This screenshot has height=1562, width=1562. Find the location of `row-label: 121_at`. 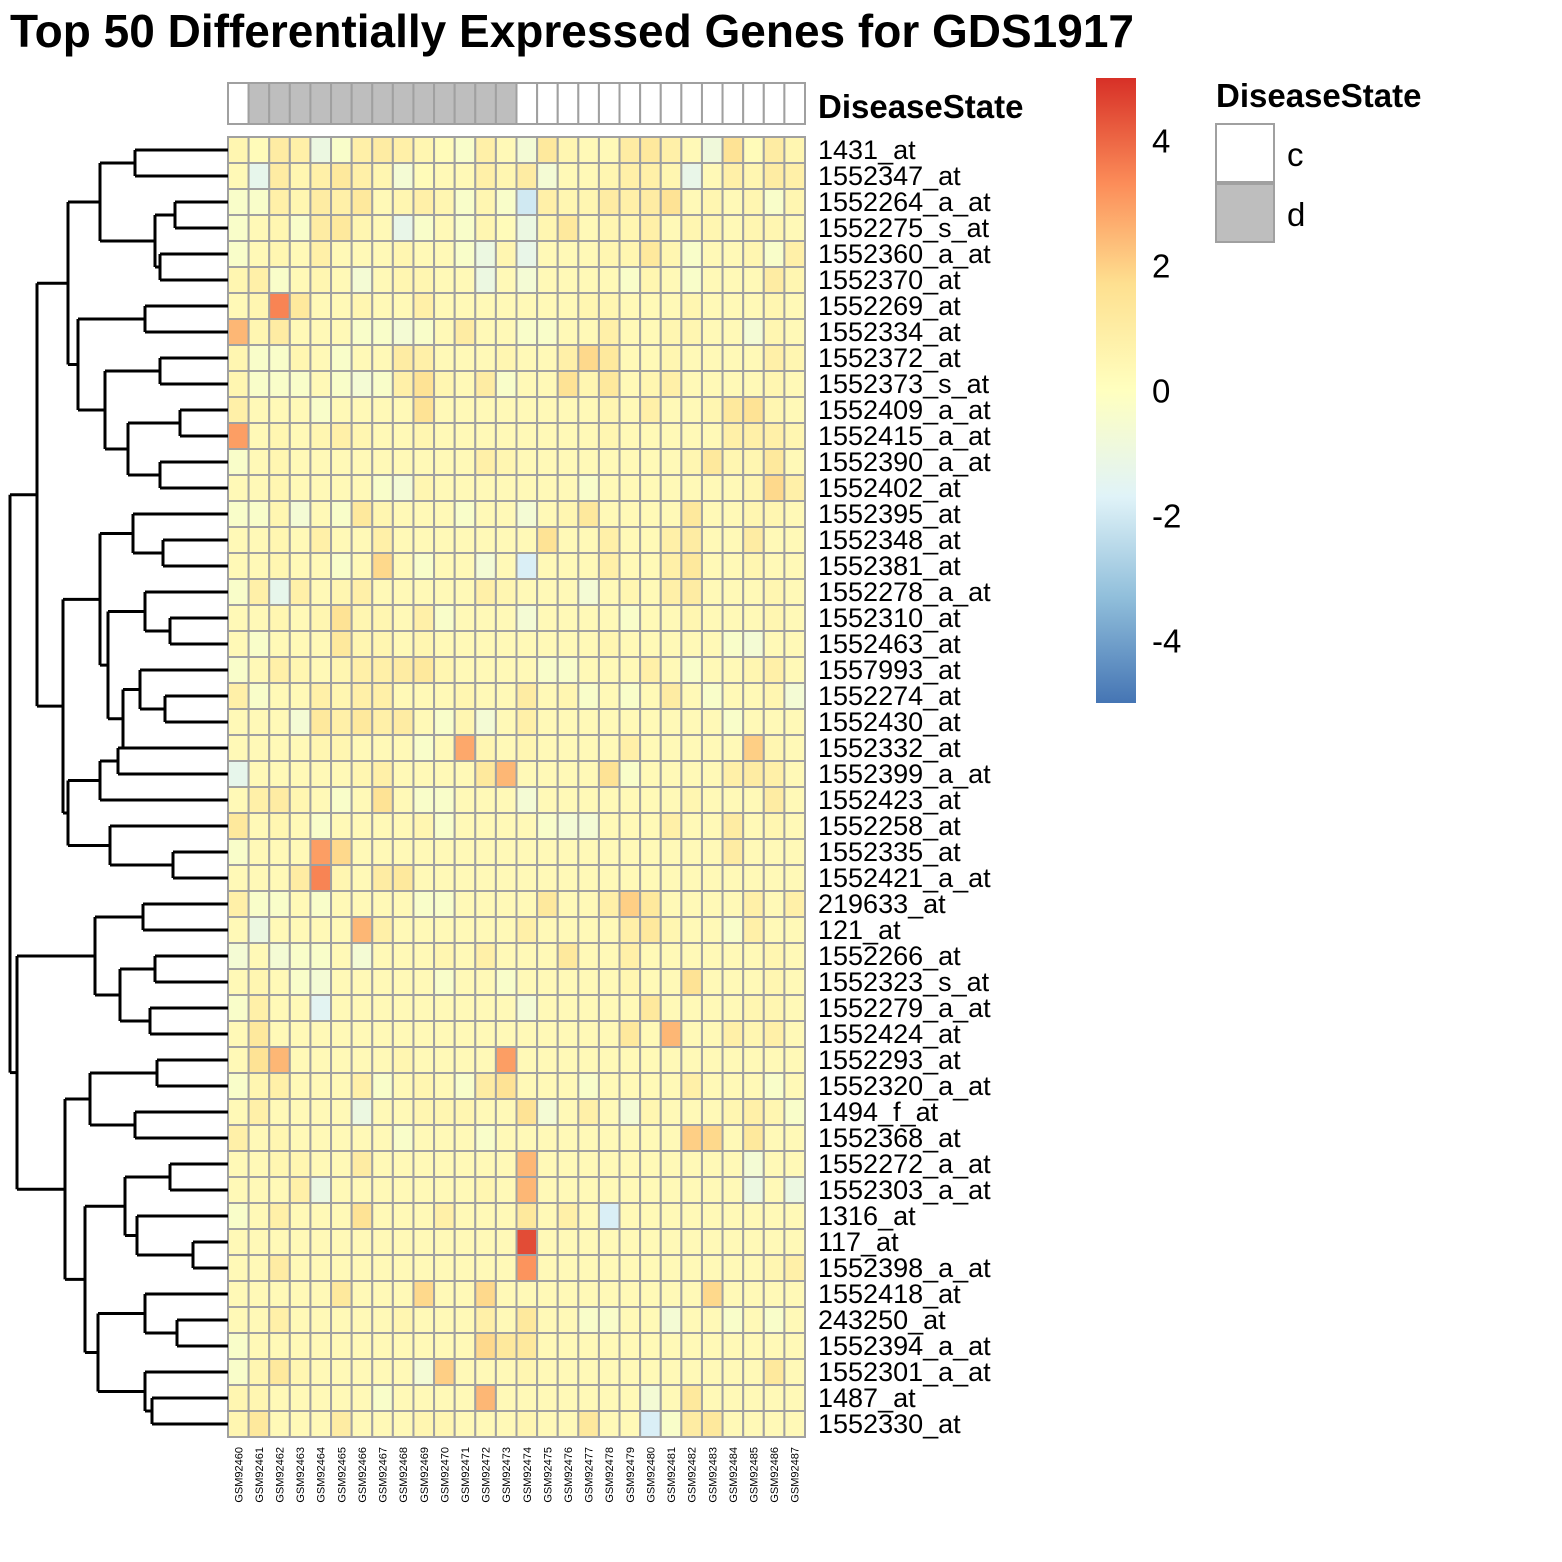

row-label: 121_at is located at coordinates (859, 930).